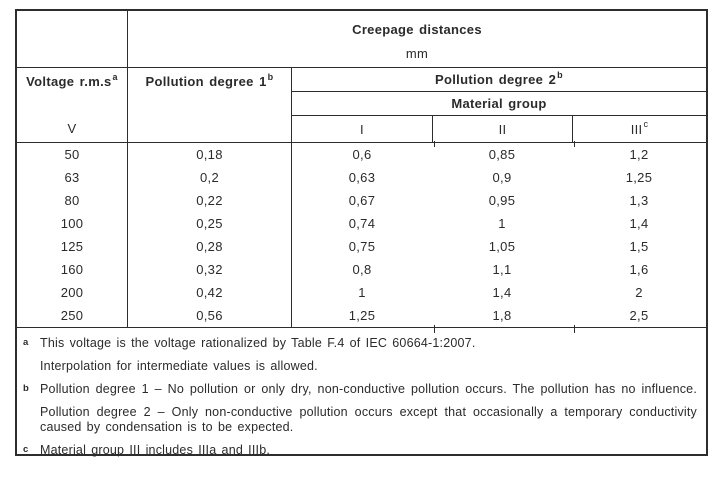  I want to click on table-row-6-pd1: 0,42, so click(210, 292).